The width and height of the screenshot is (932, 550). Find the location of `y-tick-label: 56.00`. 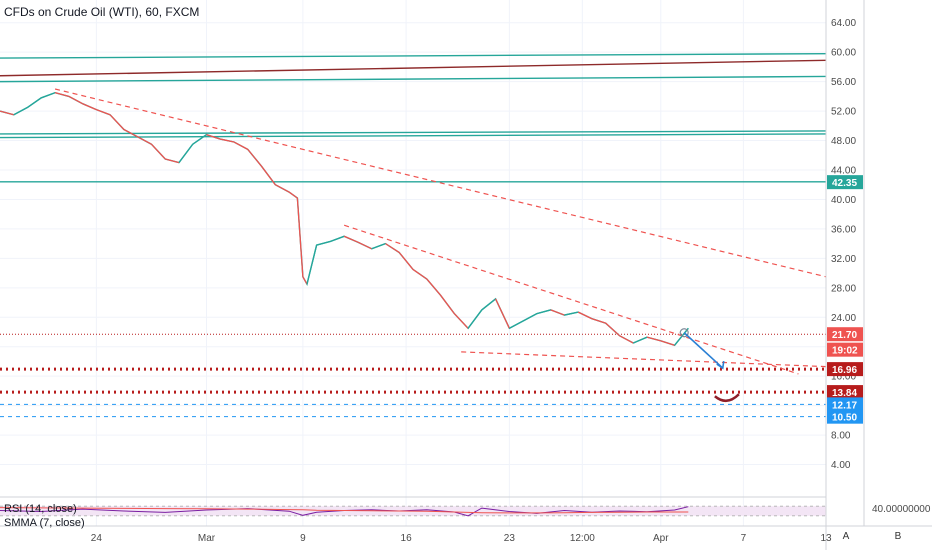

y-tick-label: 56.00 is located at coordinates (843, 82).